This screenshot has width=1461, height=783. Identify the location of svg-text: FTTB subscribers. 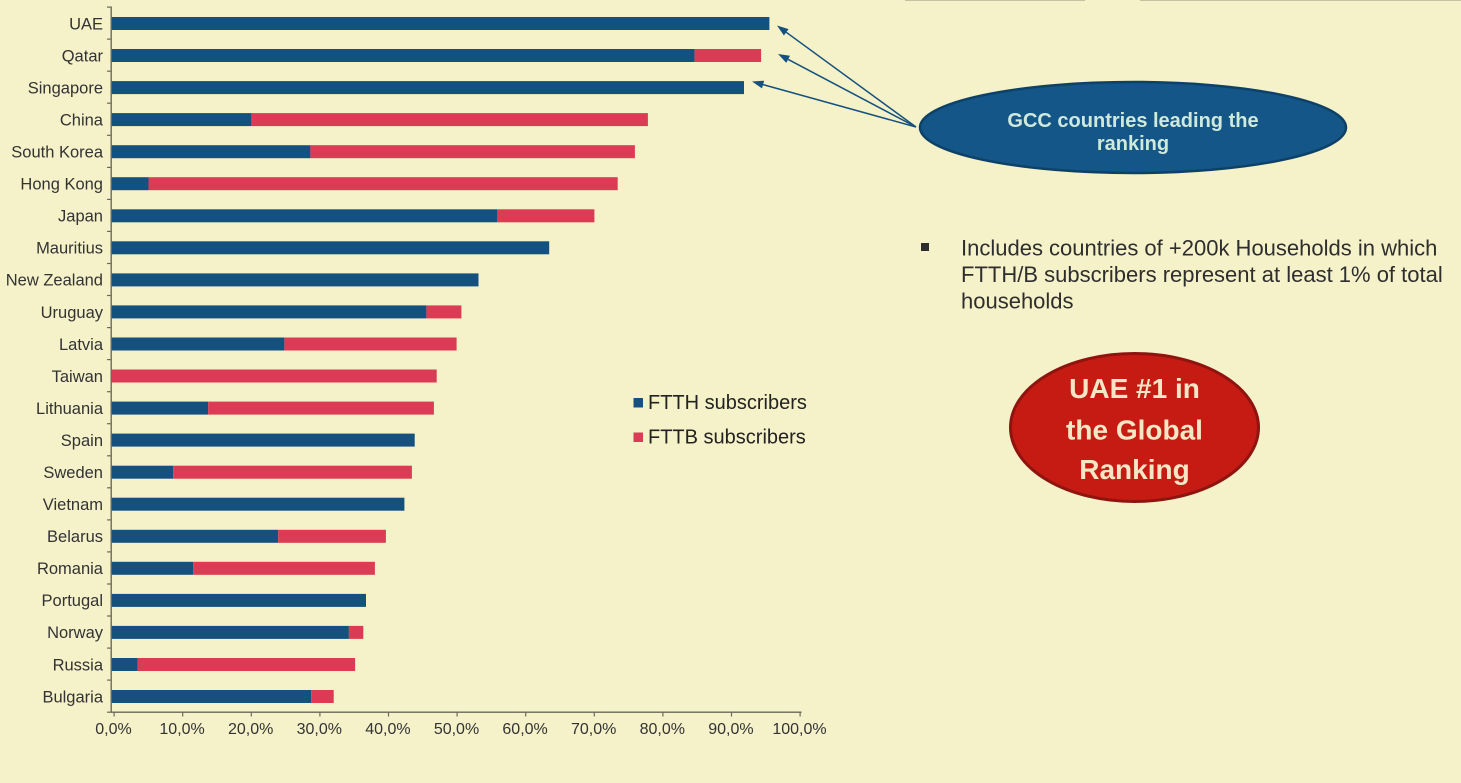
(727, 438).